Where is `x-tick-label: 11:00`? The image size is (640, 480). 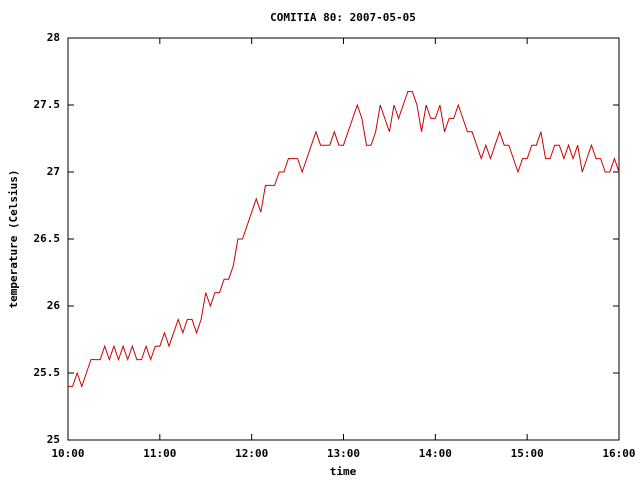 x-tick-label: 11:00 is located at coordinates (159, 453).